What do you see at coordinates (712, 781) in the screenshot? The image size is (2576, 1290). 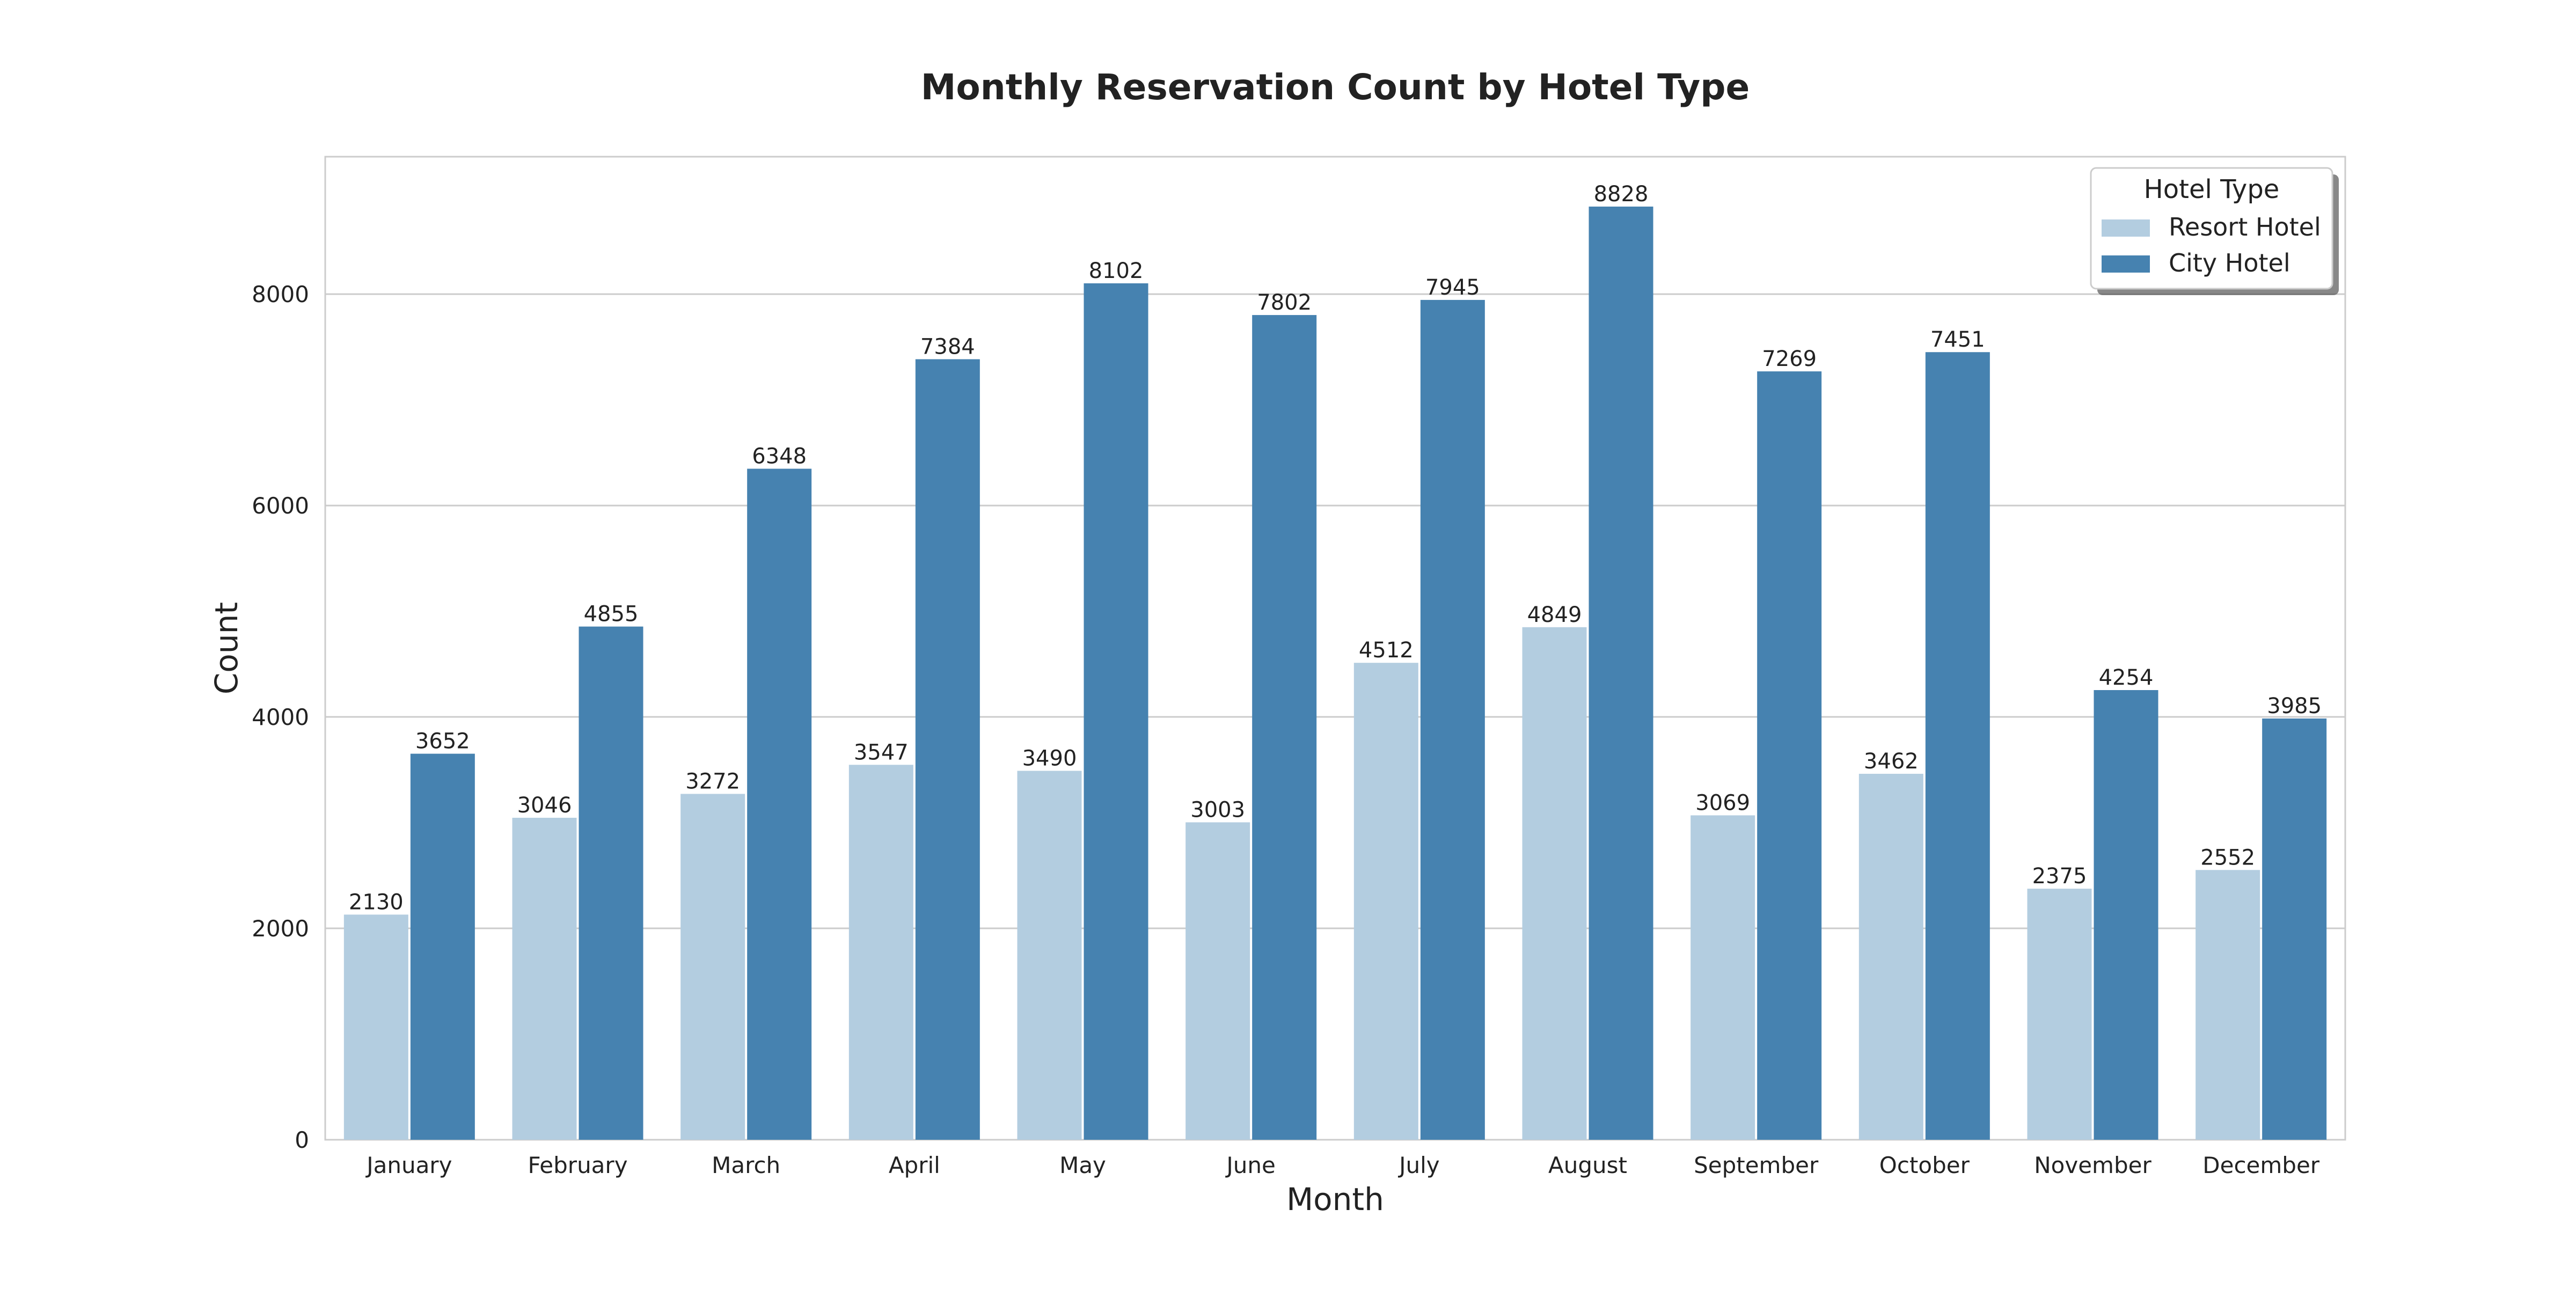 I see `data-label: 3272` at bounding box center [712, 781].